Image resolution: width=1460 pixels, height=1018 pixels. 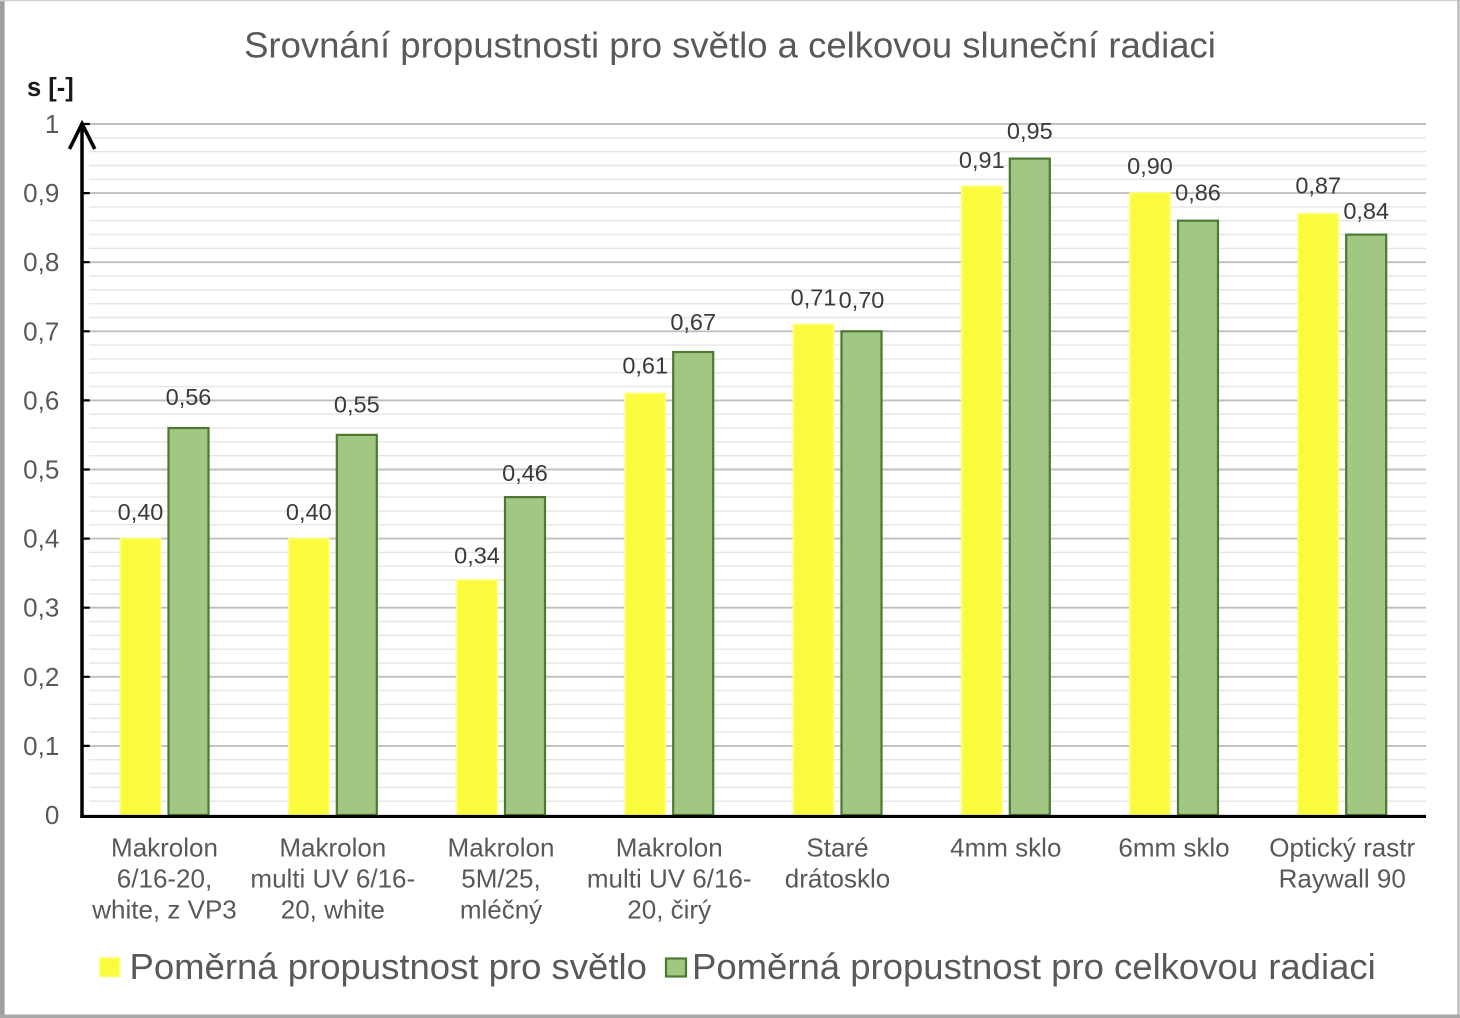 What do you see at coordinates (669, 910) in the screenshot?
I see `svg-text: 20, čirý` at bounding box center [669, 910].